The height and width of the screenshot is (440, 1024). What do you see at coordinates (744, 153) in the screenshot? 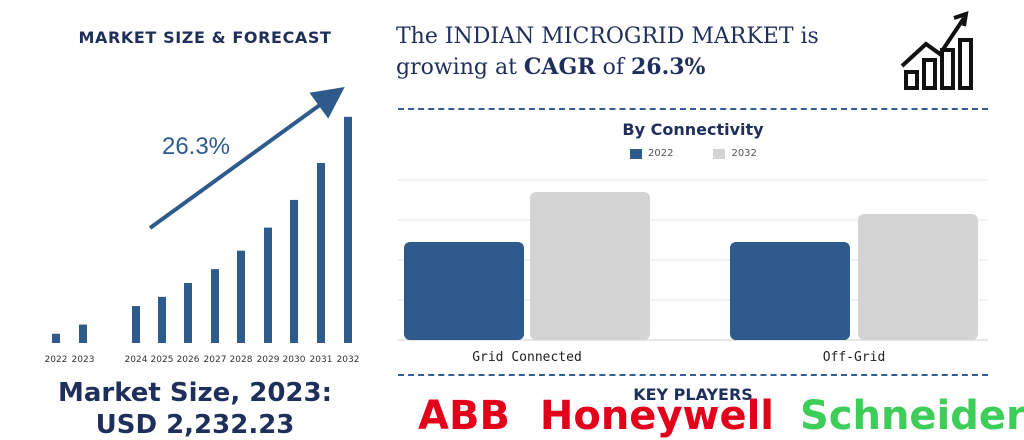
I see `legend-label-2032: 2032` at bounding box center [744, 153].